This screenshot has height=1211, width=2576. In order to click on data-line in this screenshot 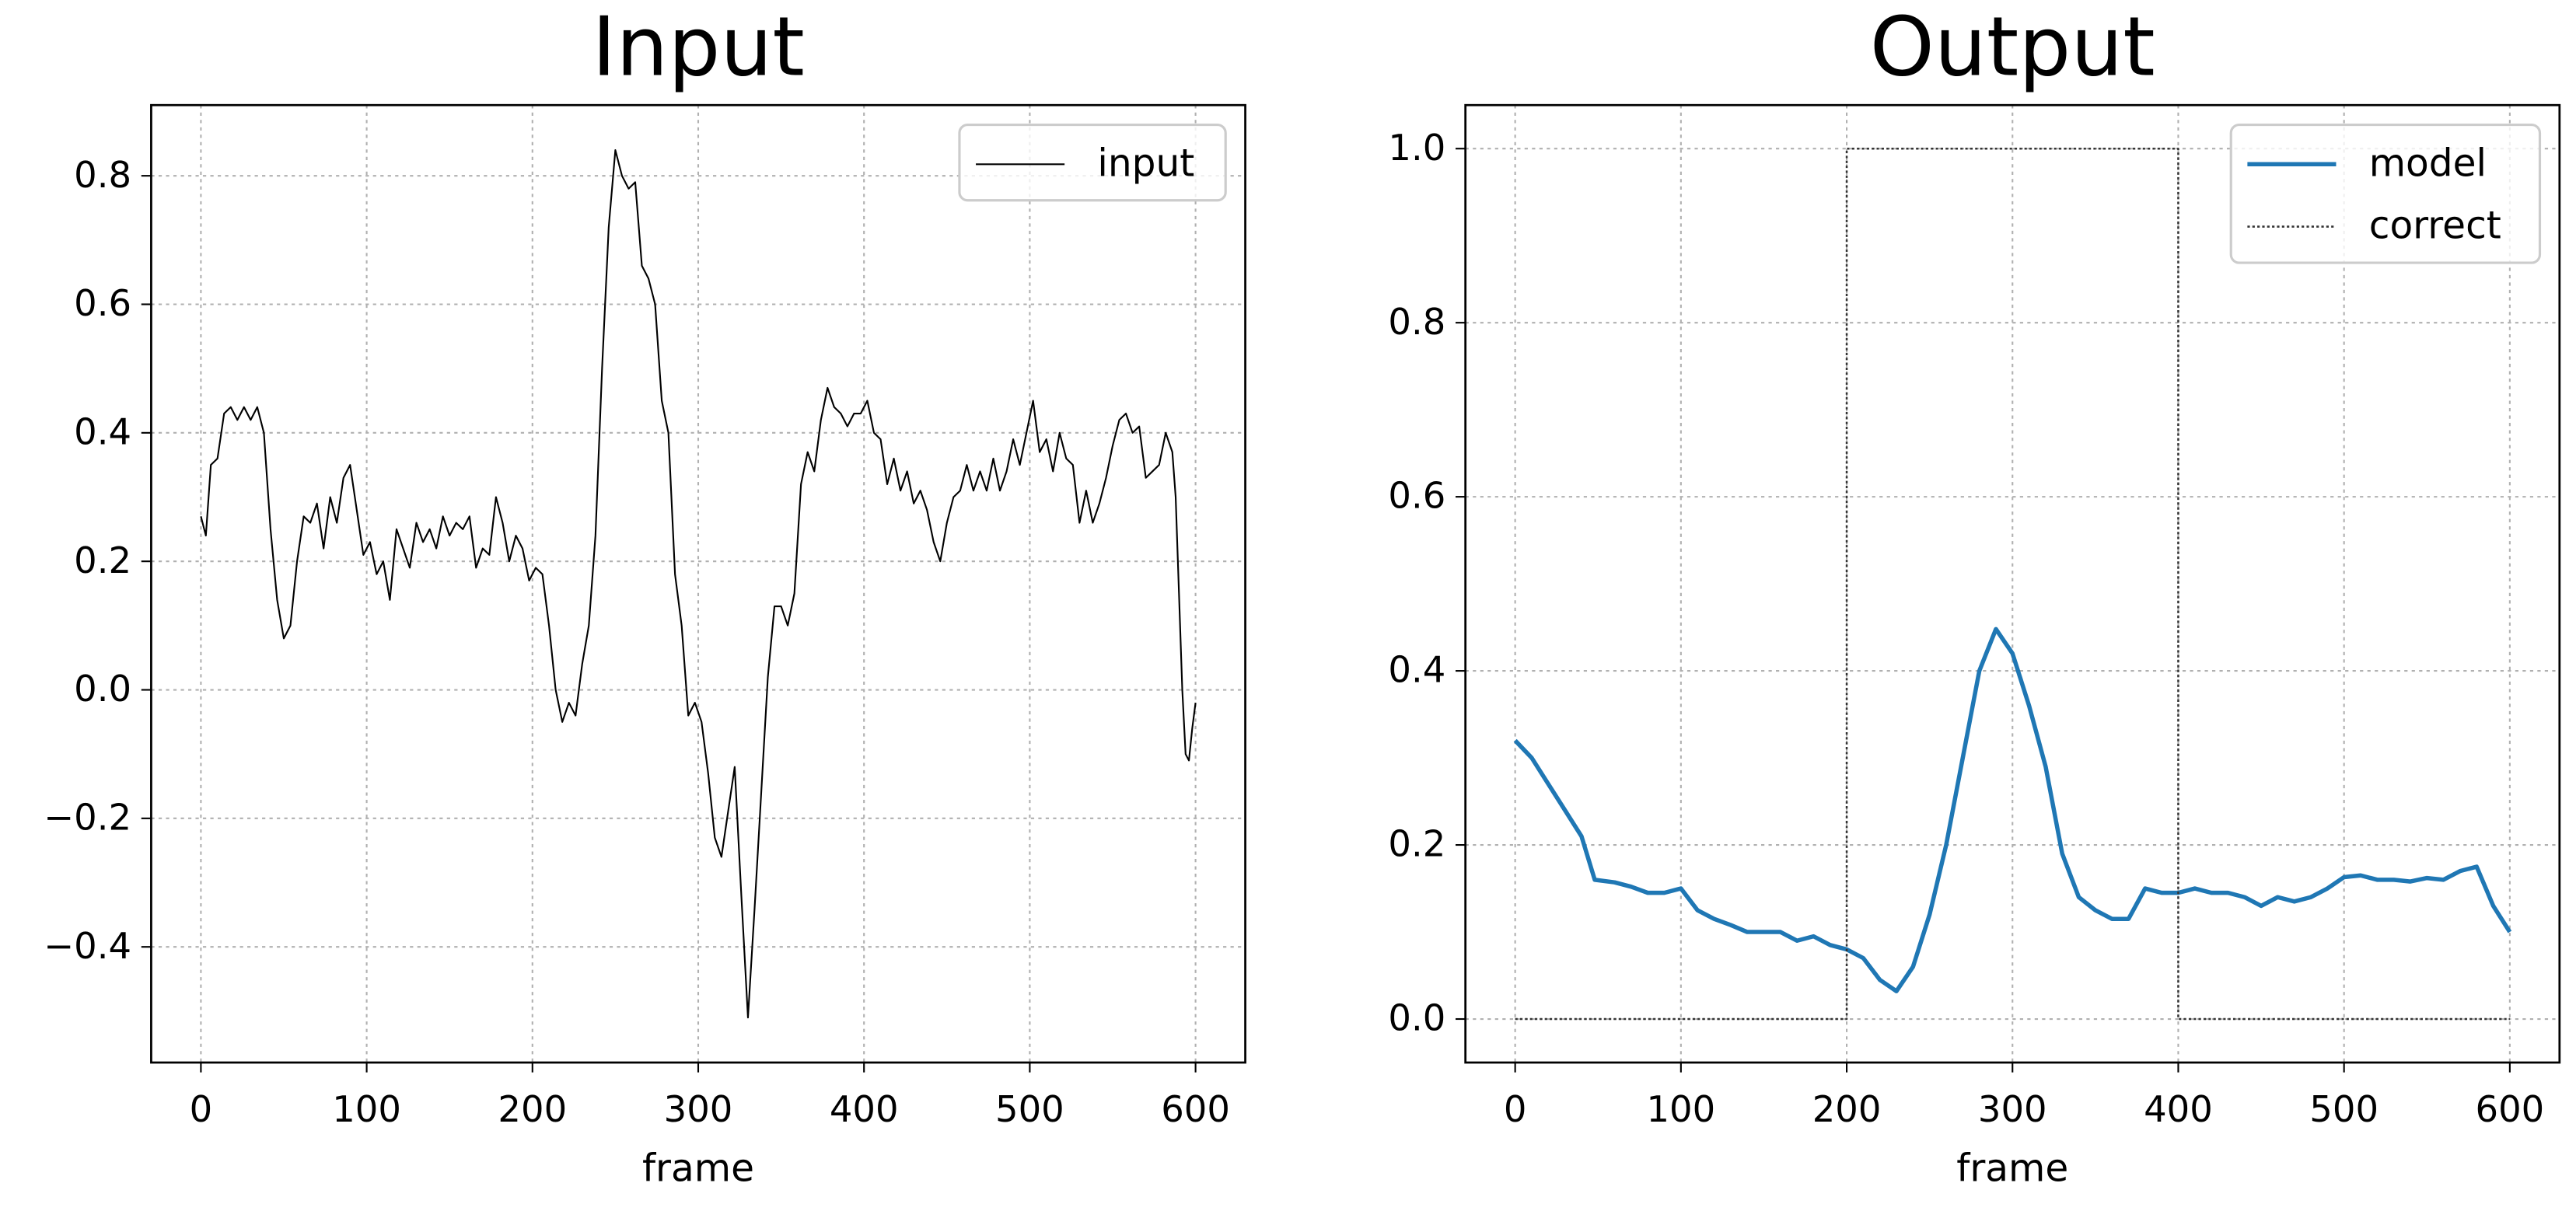, I will do `click(2012, 809)`.